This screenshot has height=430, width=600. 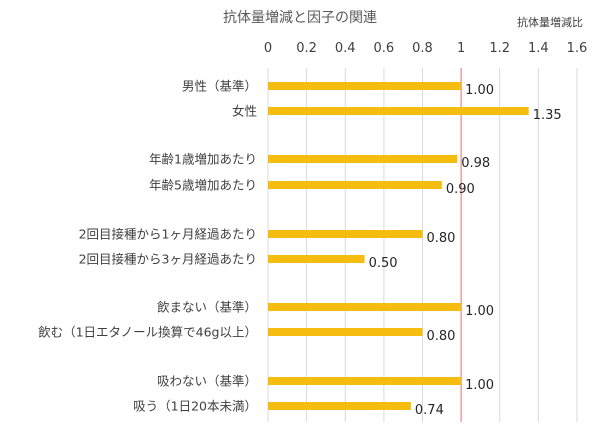 What do you see at coordinates (207, 381) in the screenshot?
I see `category-label: 吸わない（基準）` at bounding box center [207, 381].